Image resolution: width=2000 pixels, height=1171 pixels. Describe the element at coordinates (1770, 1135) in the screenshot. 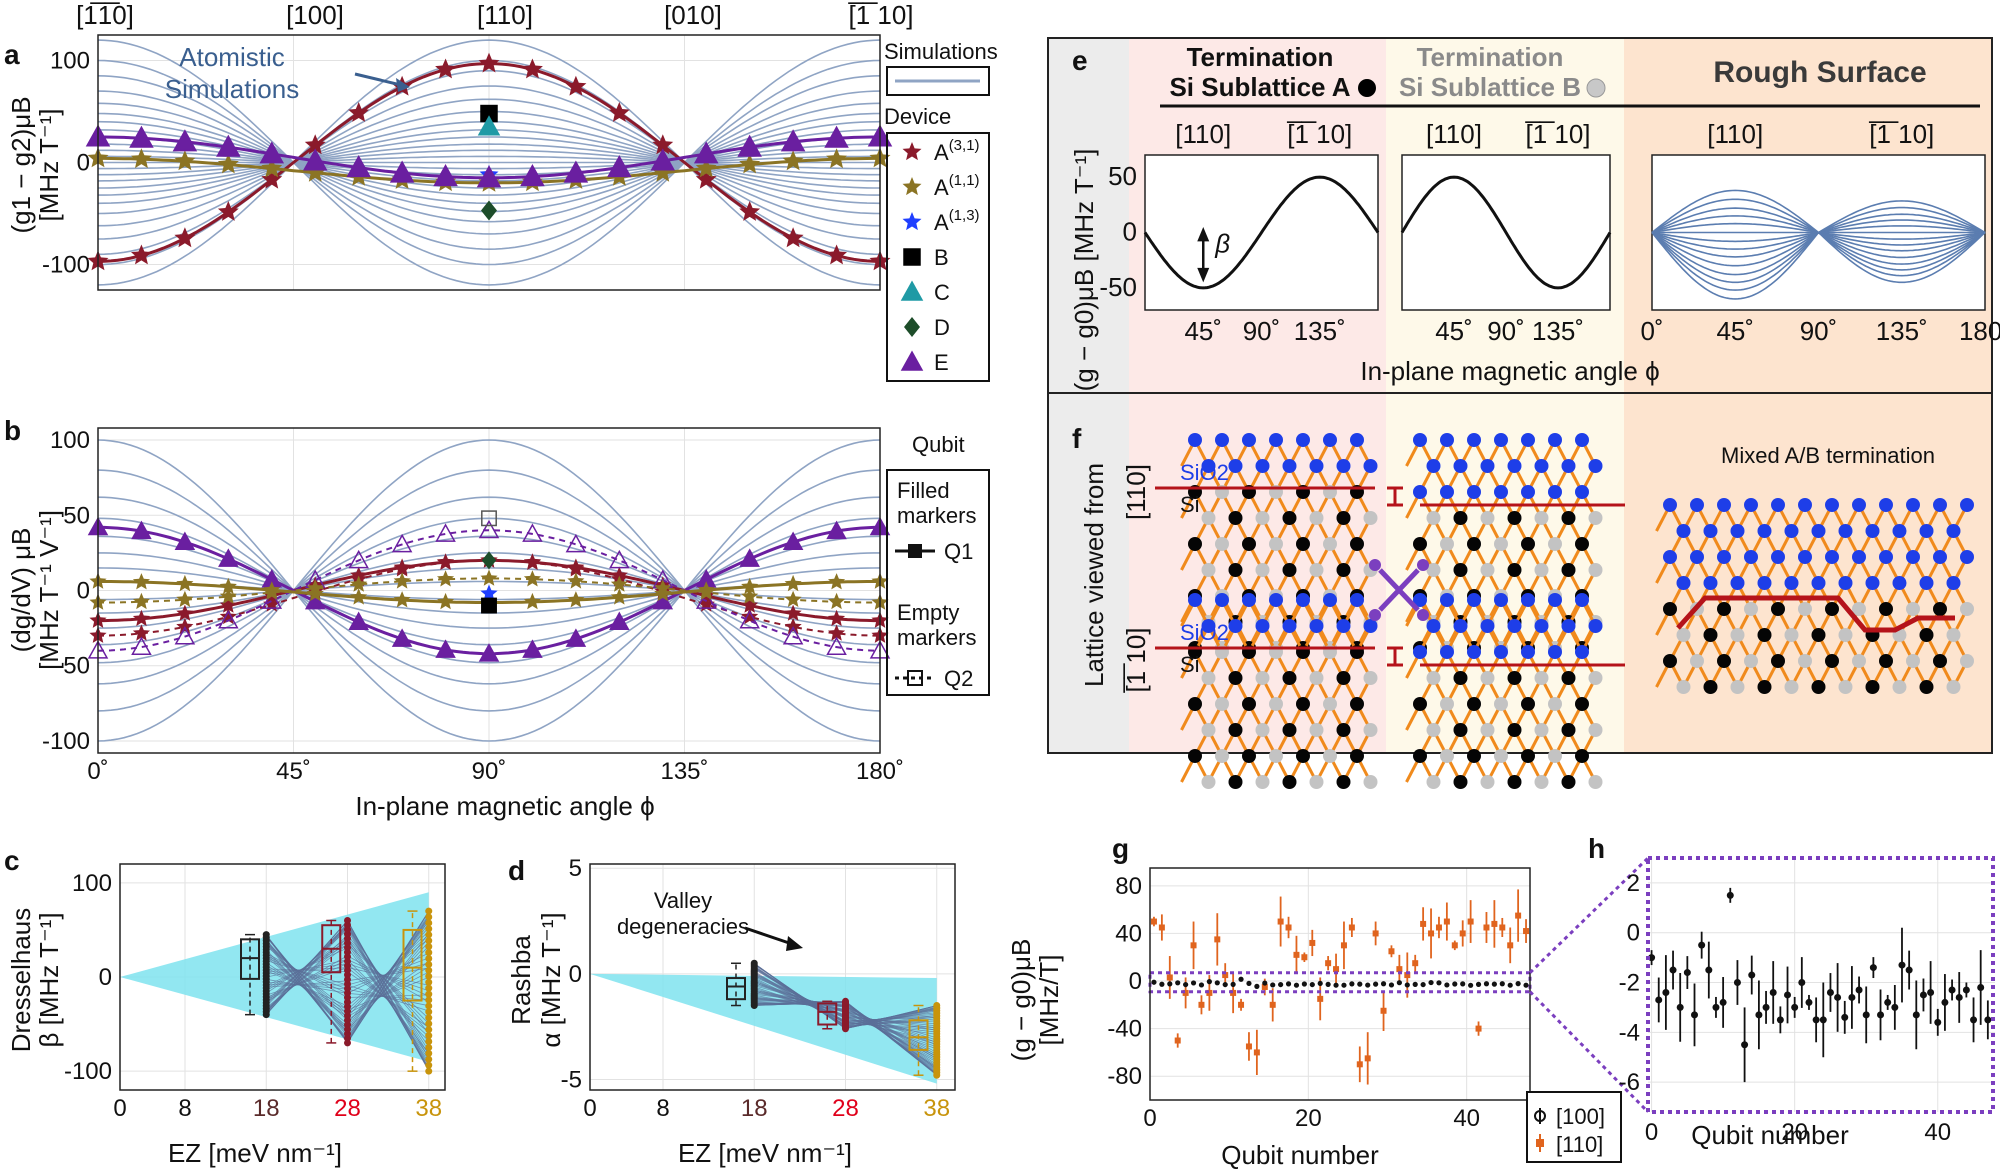

I see `panel-h-xlabel: Qubit number` at that location.